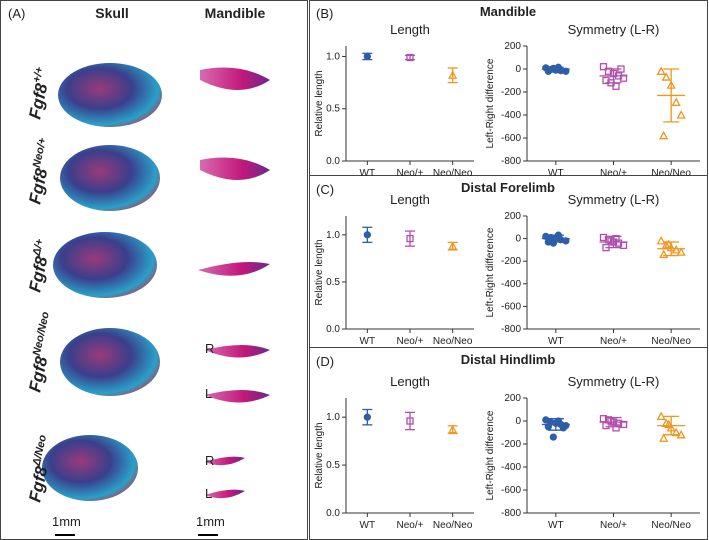 This screenshot has width=709, height=540. What do you see at coordinates (16, 13) in the screenshot?
I see `panel-label: (A)` at bounding box center [16, 13].